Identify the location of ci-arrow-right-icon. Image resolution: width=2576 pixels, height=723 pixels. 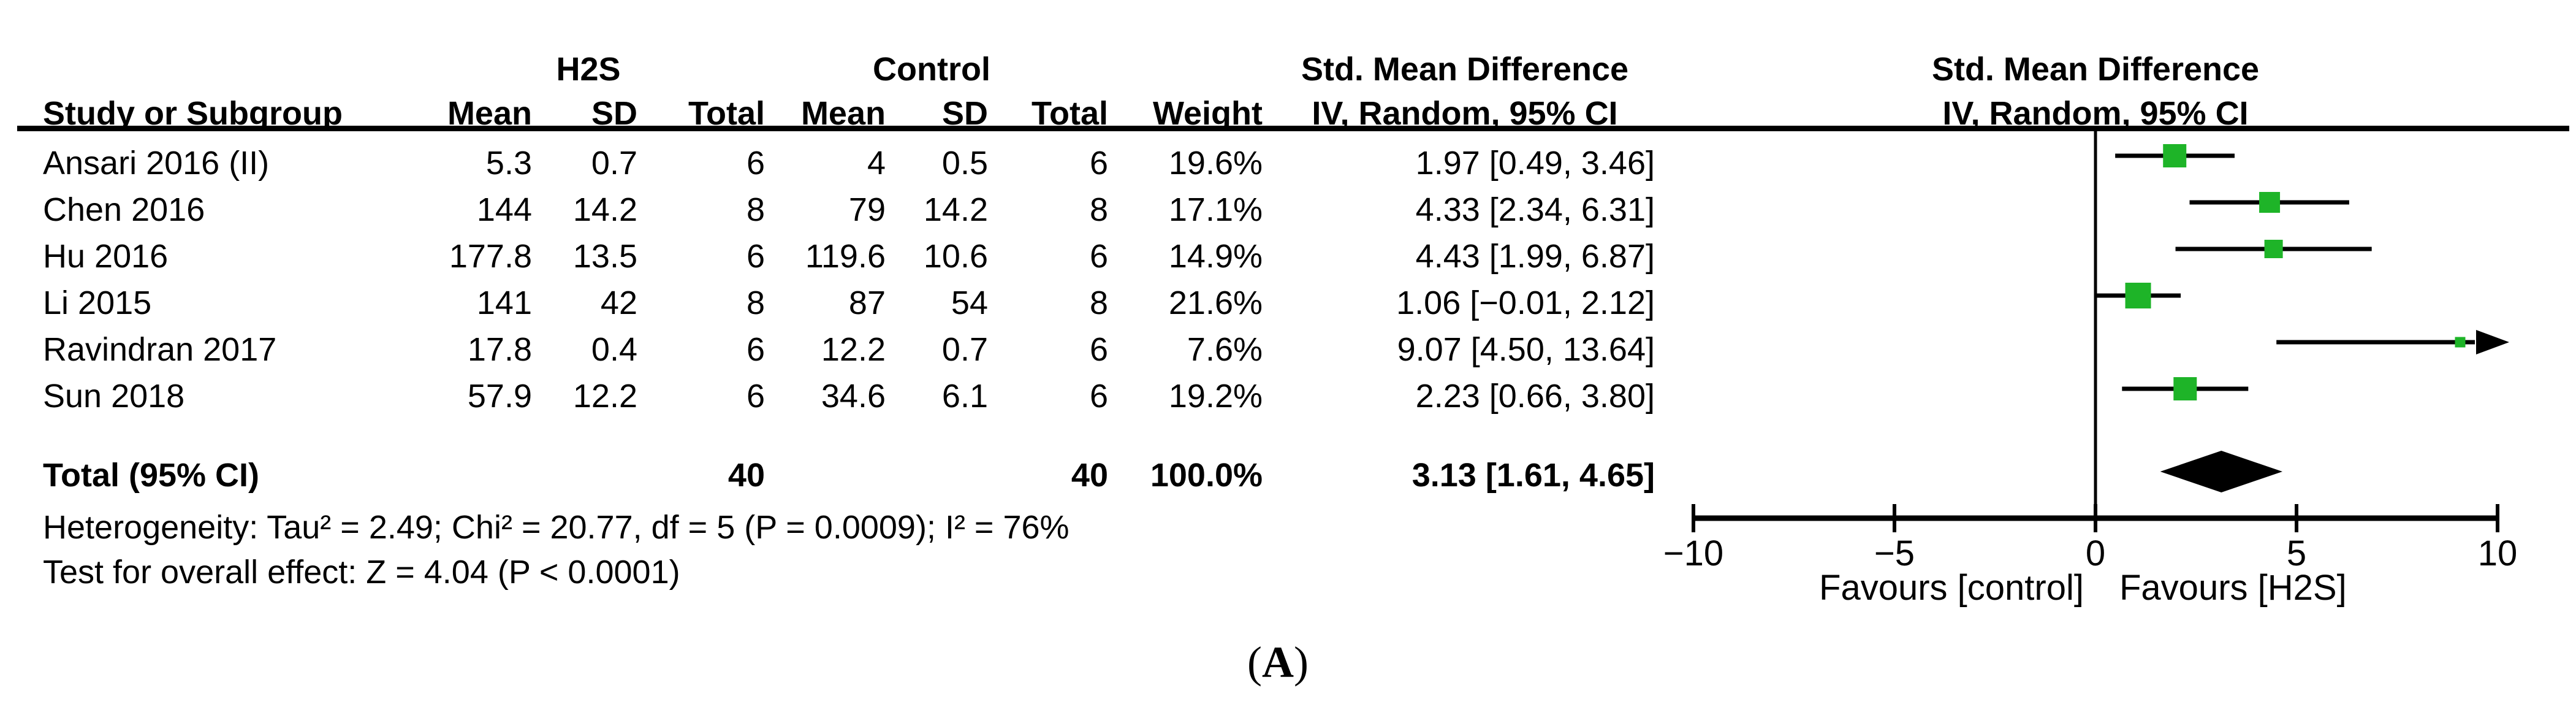
(2492, 342).